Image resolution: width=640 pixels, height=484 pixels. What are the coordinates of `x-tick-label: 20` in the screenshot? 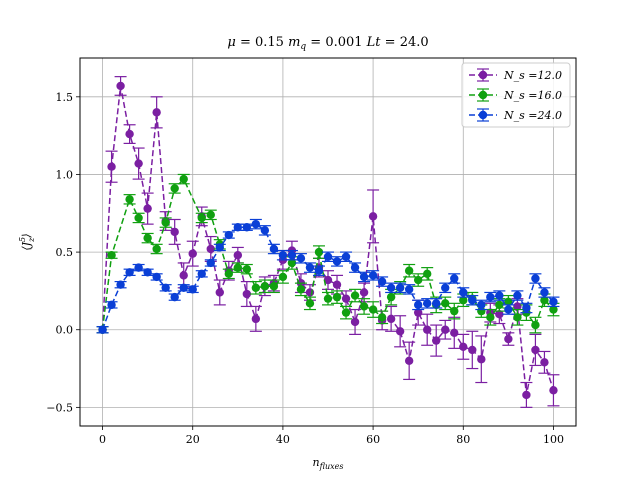 It's located at (193, 439).